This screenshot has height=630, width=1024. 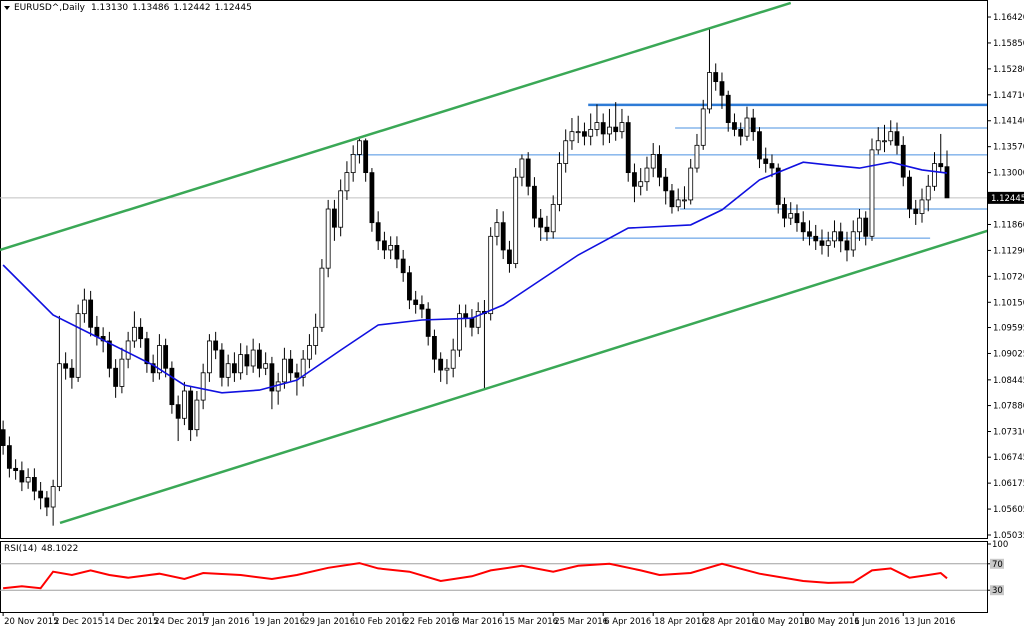 I want to click on last-price-tag, so click(x=1006, y=197).